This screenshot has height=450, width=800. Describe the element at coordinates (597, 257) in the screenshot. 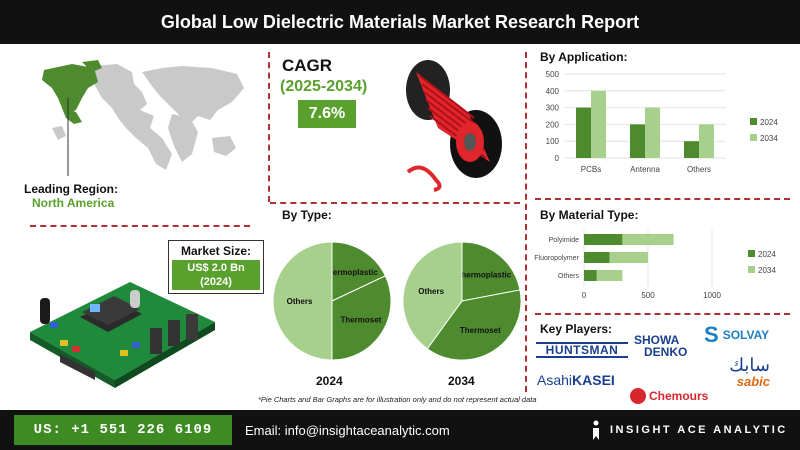

I see `bar-fluoropolymer-2024` at that location.